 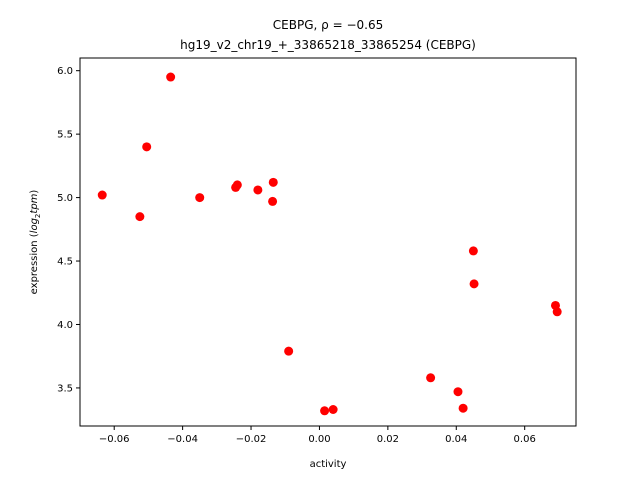 I want to click on chart-title-line1: CEBPG, ρ = −0.65, so click(x=328, y=25).